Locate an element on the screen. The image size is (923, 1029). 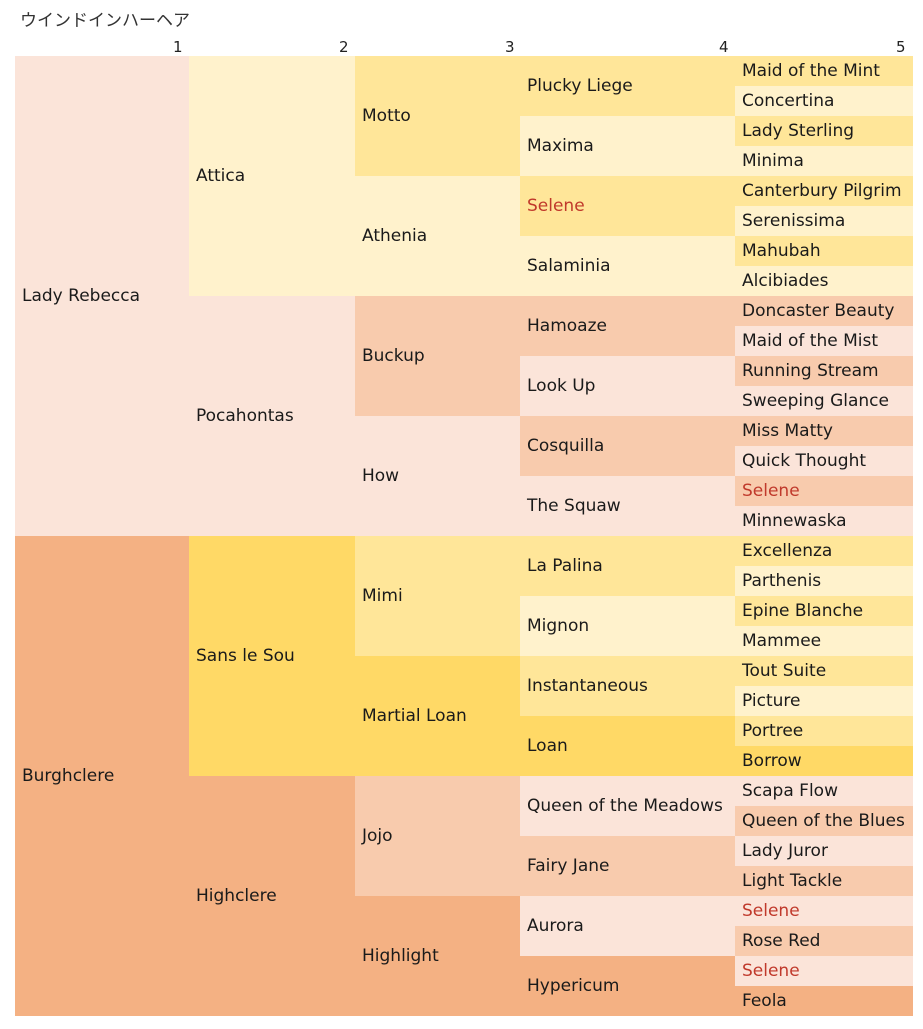
horse-name: Highlight is located at coordinates (400, 956).